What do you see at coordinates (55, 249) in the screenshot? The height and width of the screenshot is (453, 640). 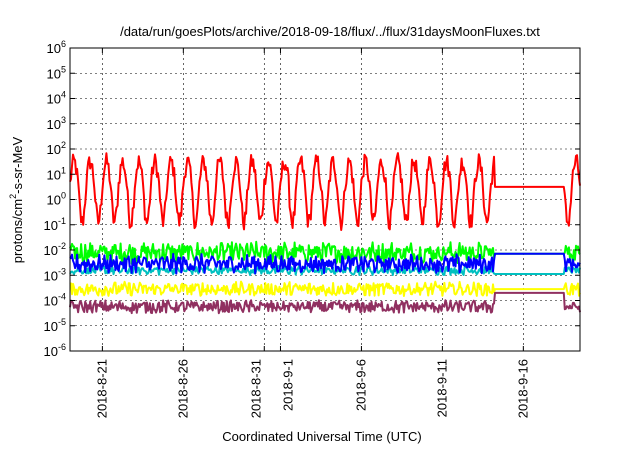 I see `y-tick-label: 10⁻²` at bounding box center [55, 249].